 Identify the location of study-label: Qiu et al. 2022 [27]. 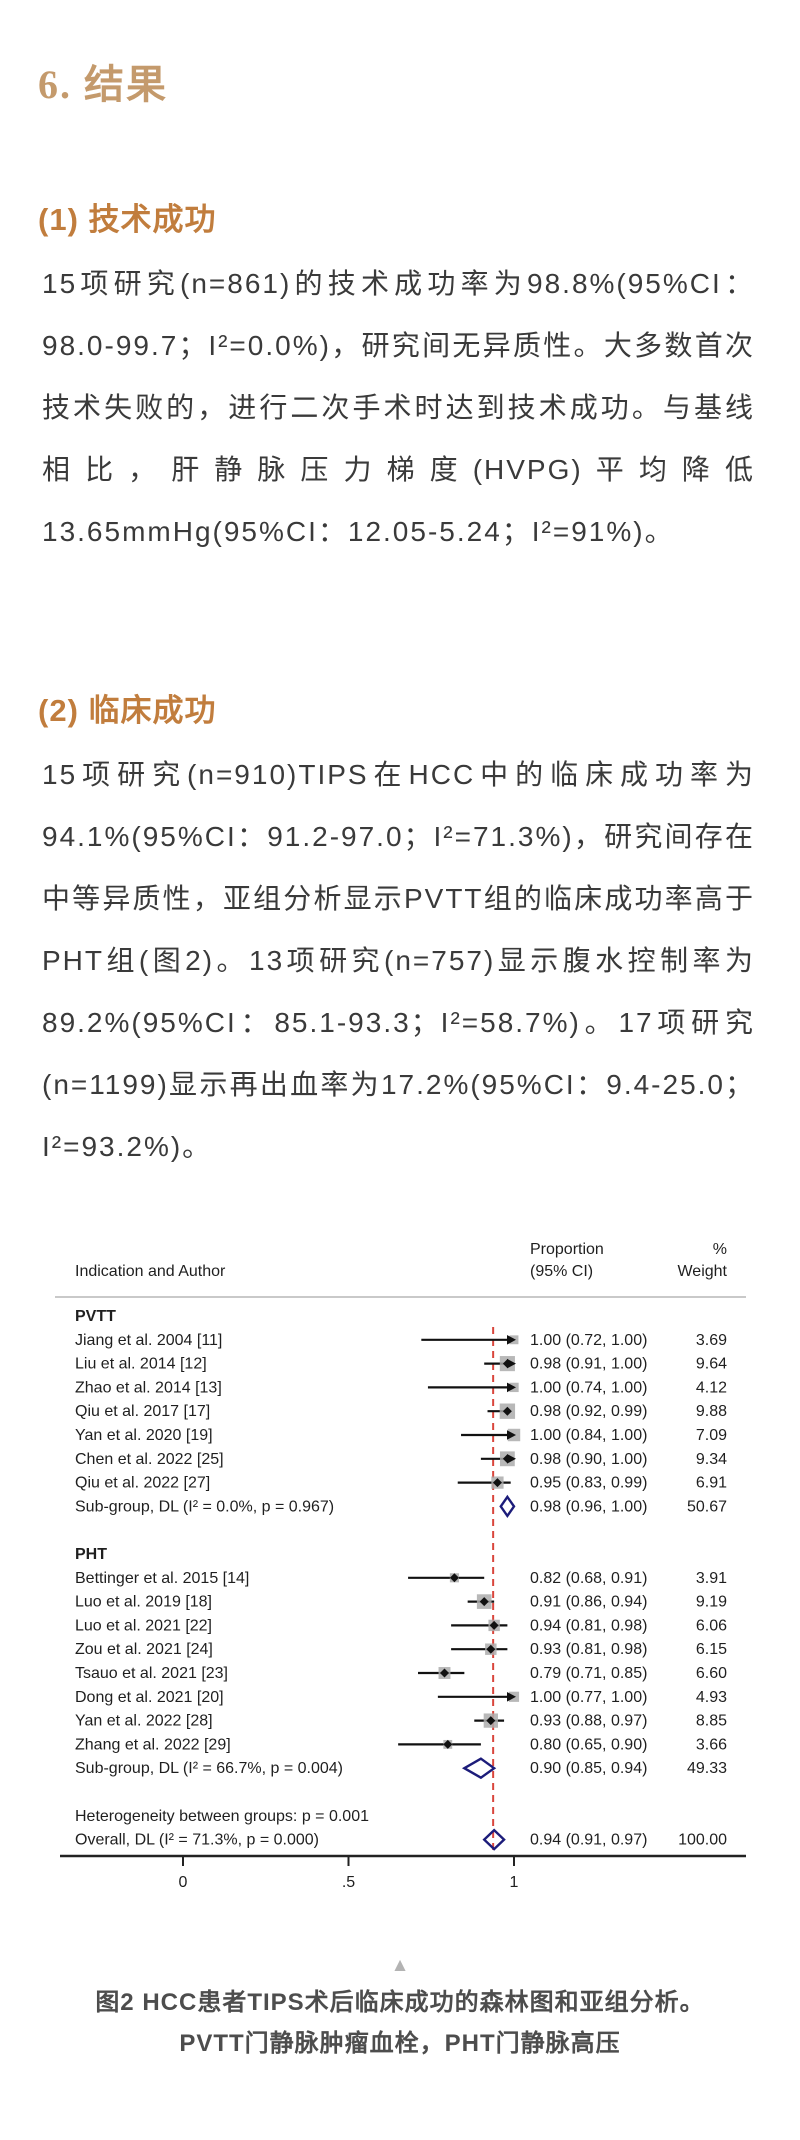
(142, 1483).